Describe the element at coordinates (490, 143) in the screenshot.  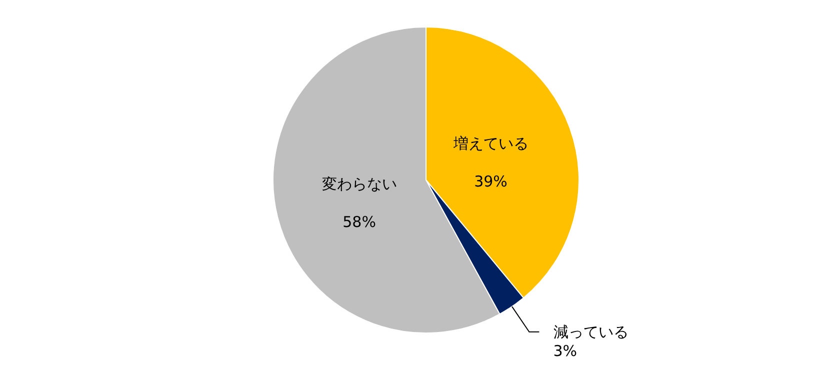
I see `slice-label: 増えている` at that location.